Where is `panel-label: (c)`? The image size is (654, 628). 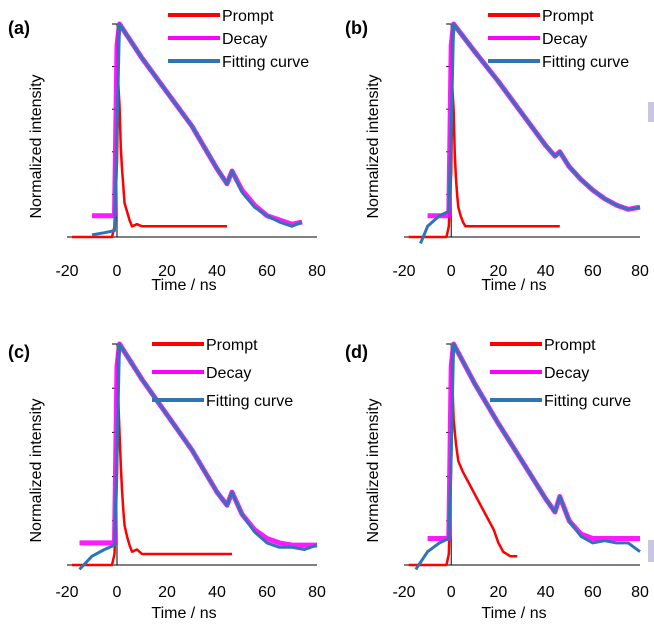 panel-label: (c) is located at coordinates (19, 352).